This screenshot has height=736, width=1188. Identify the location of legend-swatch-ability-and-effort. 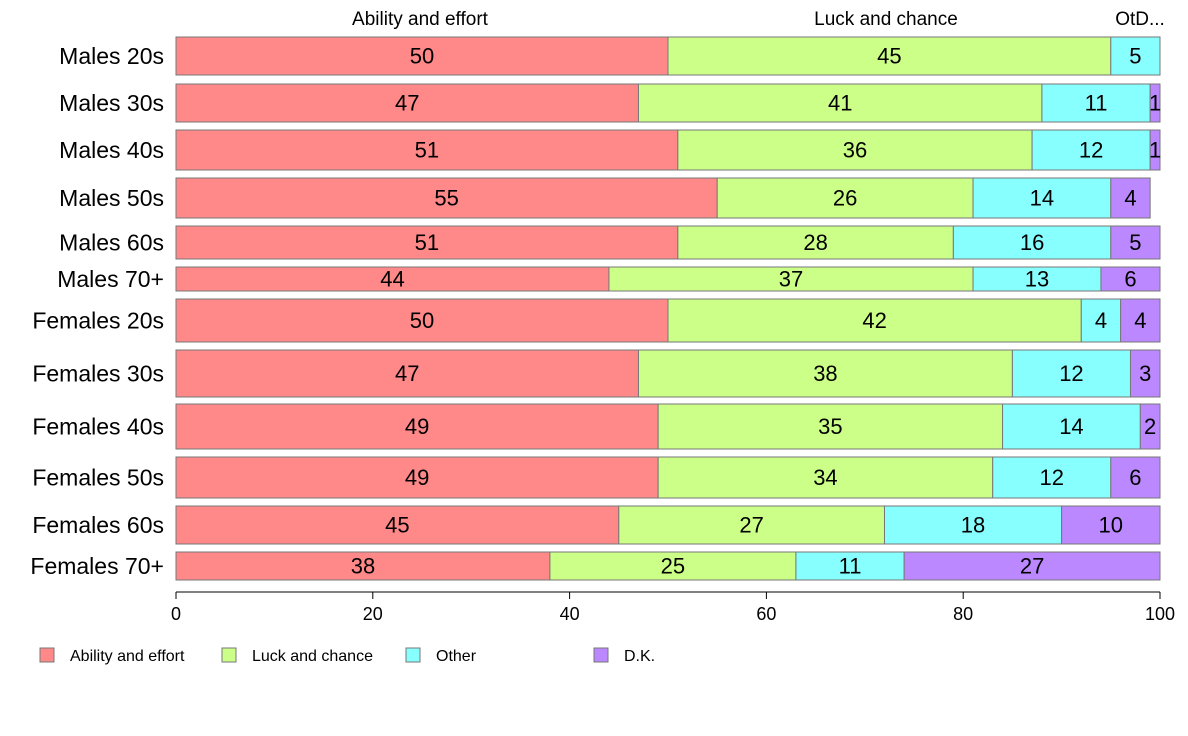
(47, 655).